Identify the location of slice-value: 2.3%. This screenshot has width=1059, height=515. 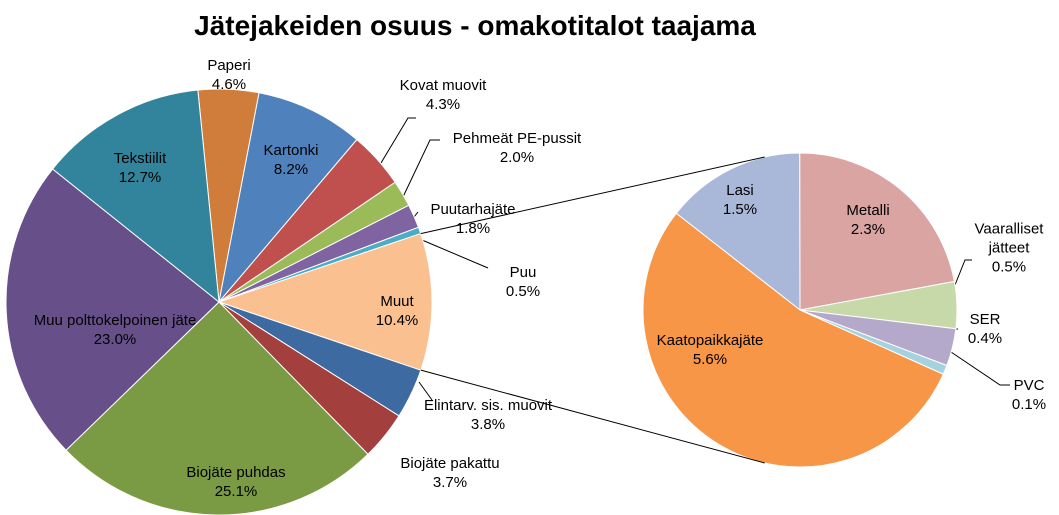
(868, 229).